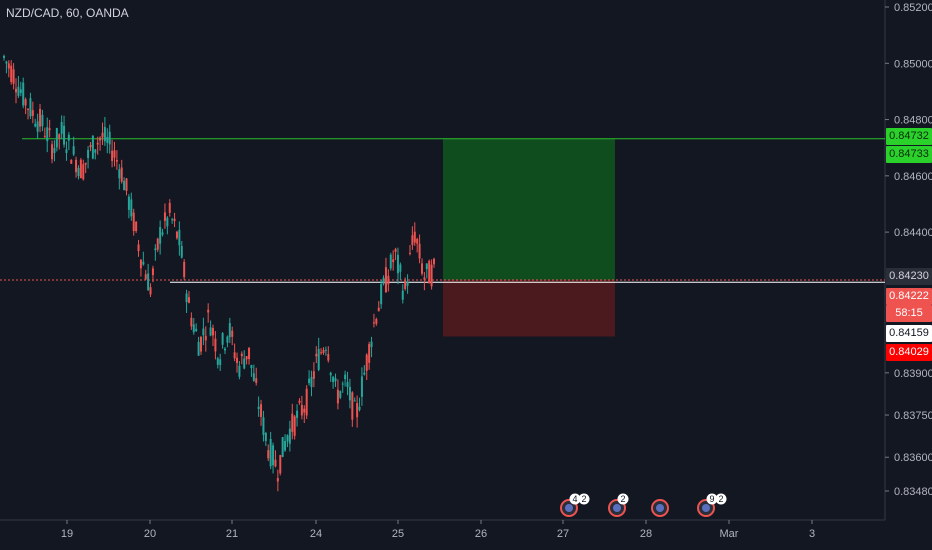  I want to click on event-badge, so click(712, 499).